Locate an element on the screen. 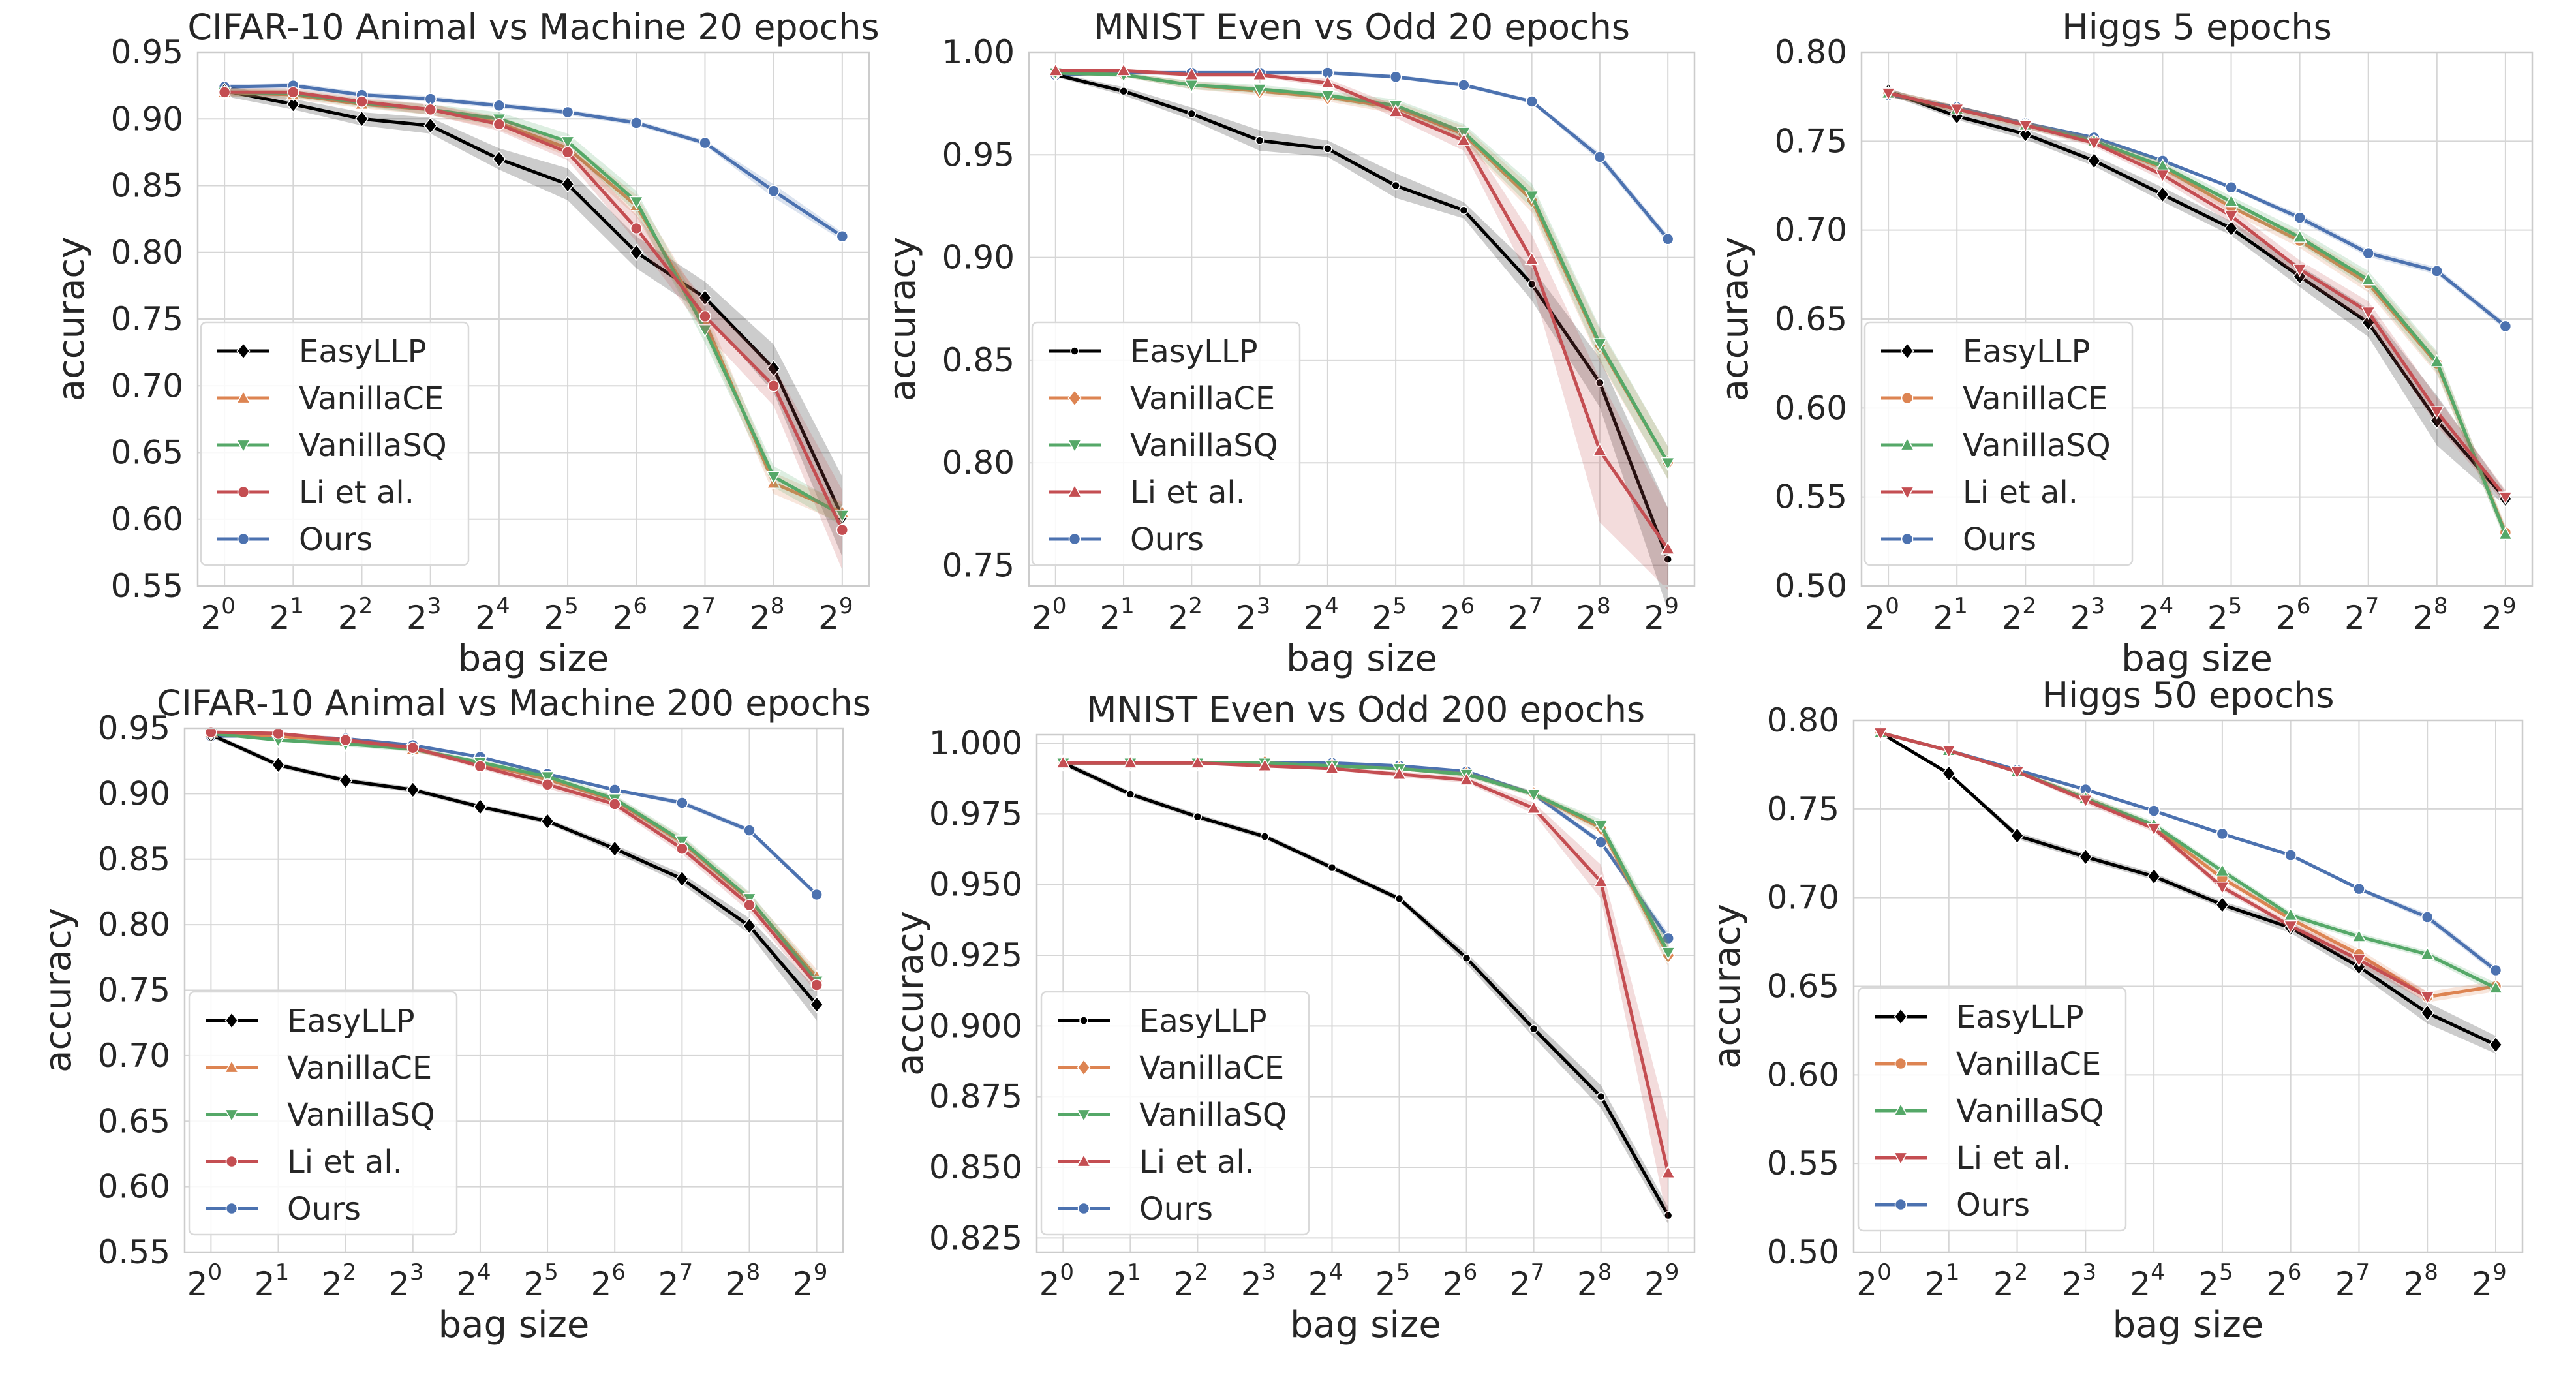 The width and height of the screenshot is (2576, 1399). legend-item: VanillaCE is located at coordinates (1171, 1068).